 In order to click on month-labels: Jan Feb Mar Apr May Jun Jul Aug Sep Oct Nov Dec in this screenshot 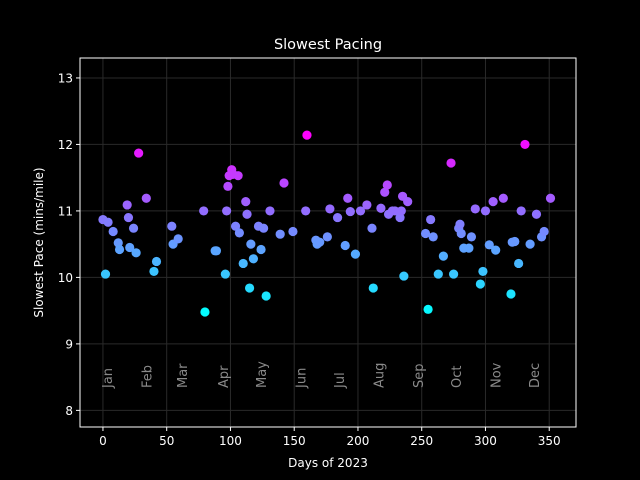, I will do `click(322, 375)`.